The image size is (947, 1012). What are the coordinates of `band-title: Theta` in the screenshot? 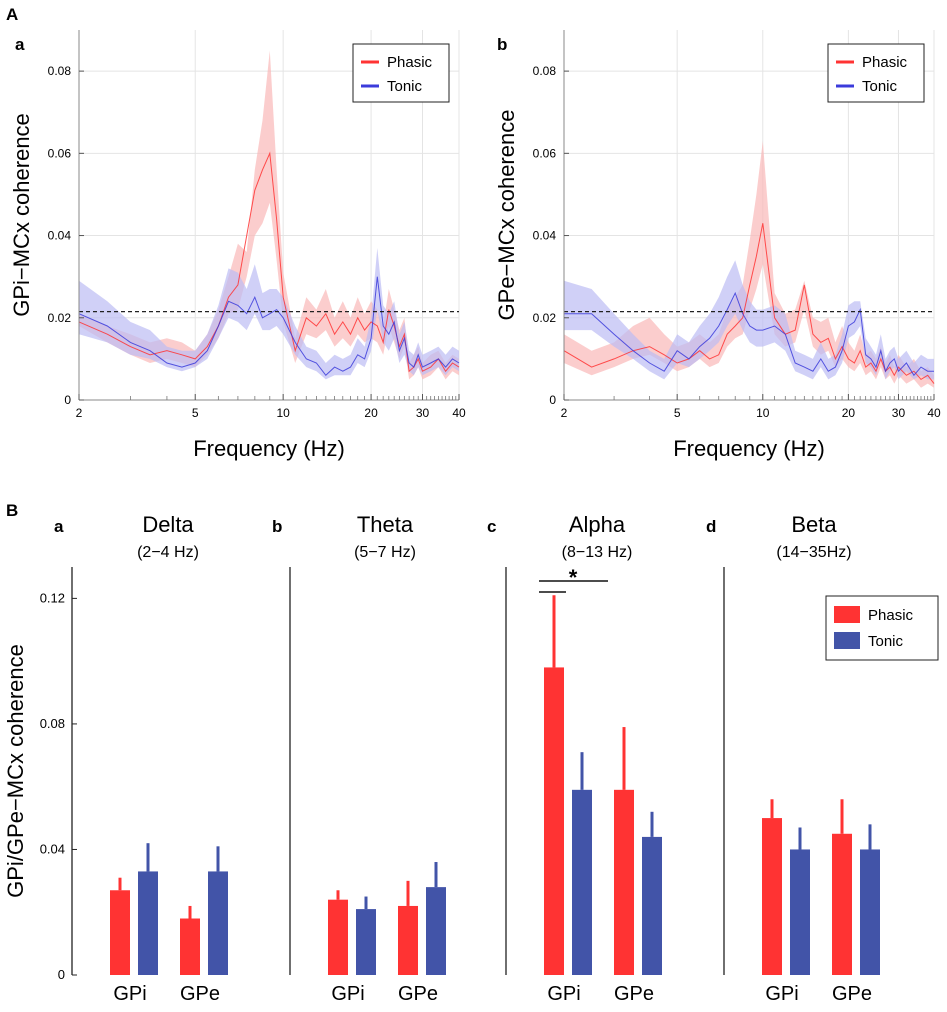 It's located at (385, 524).